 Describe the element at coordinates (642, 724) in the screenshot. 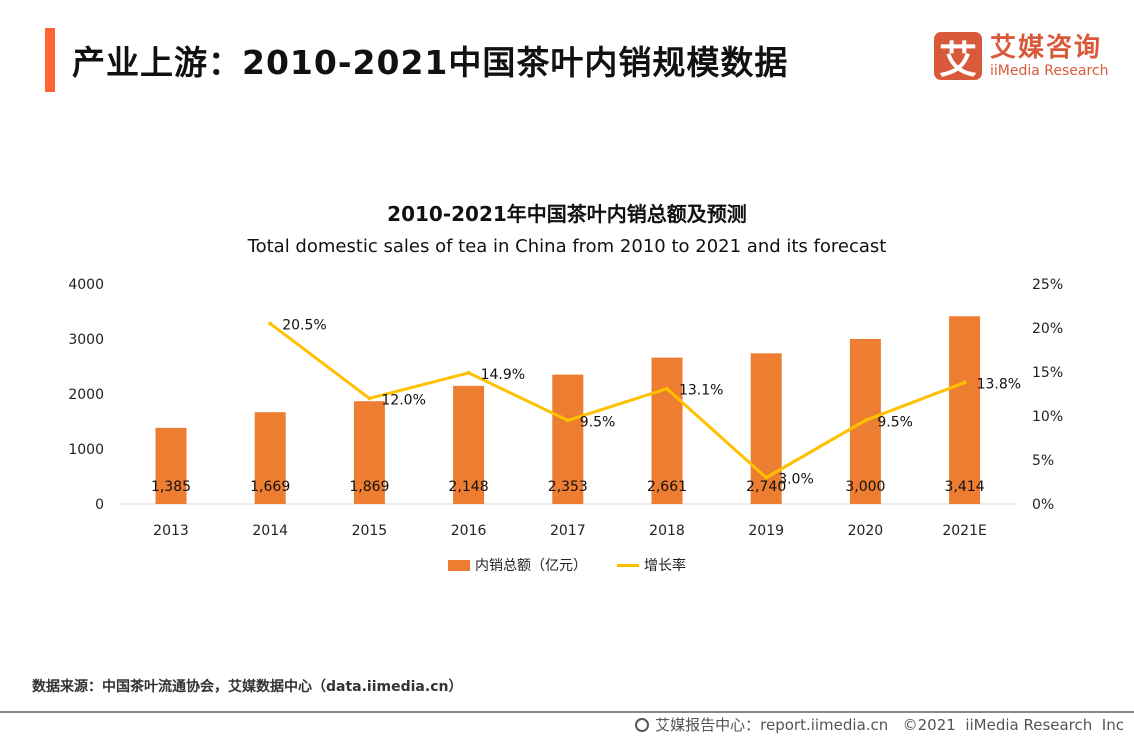

I see `globe-icon` at that location.